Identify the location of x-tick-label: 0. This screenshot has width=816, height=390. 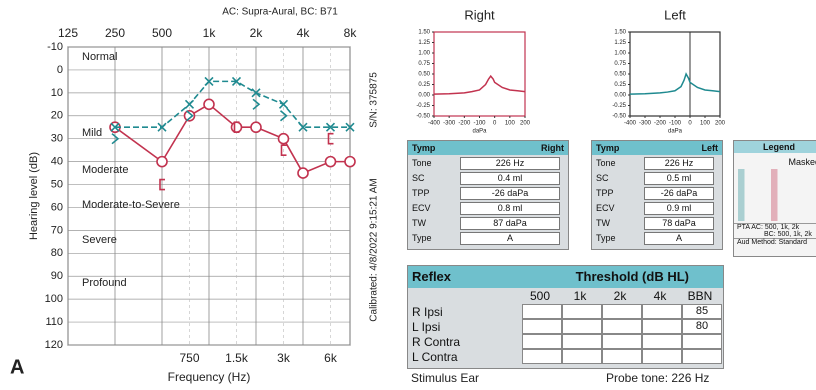
(690, 124).